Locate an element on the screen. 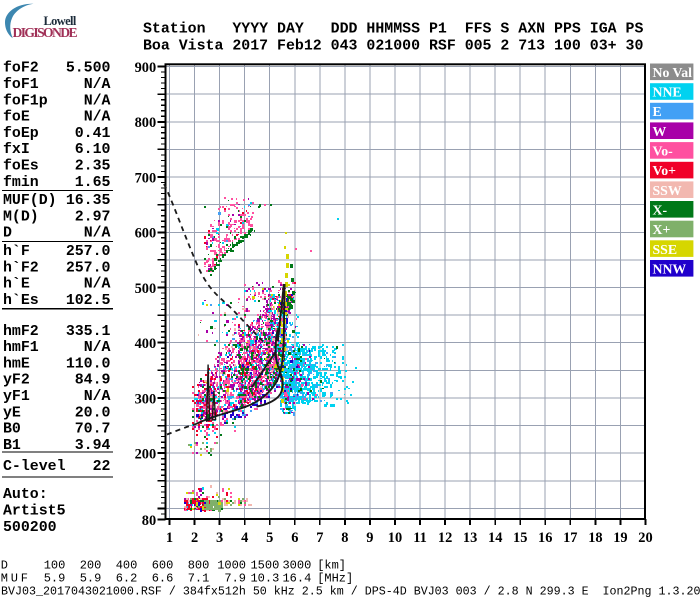 Image resolution: width=700 pixels, height=600 pixels. svg-text: 20 is located at coordinates (645, 538).